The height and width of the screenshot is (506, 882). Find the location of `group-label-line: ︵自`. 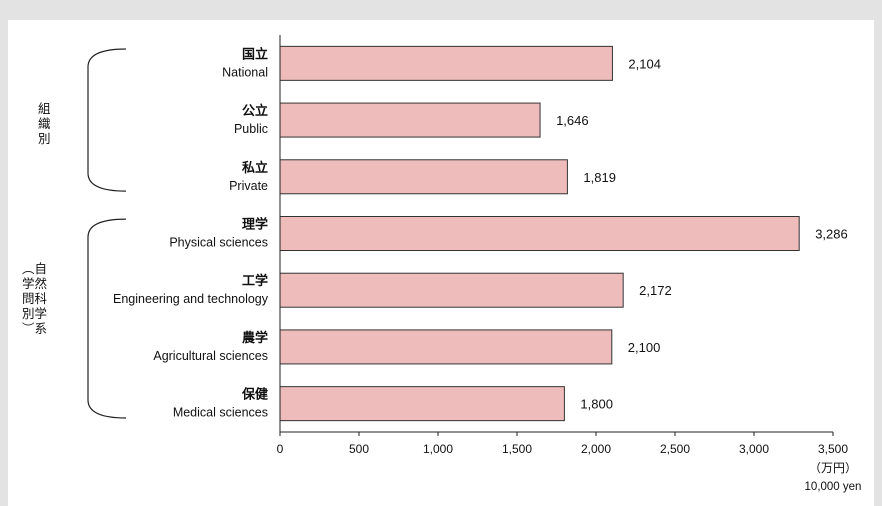

group-label-line: ︵自 is located at coordinates (35, 269).